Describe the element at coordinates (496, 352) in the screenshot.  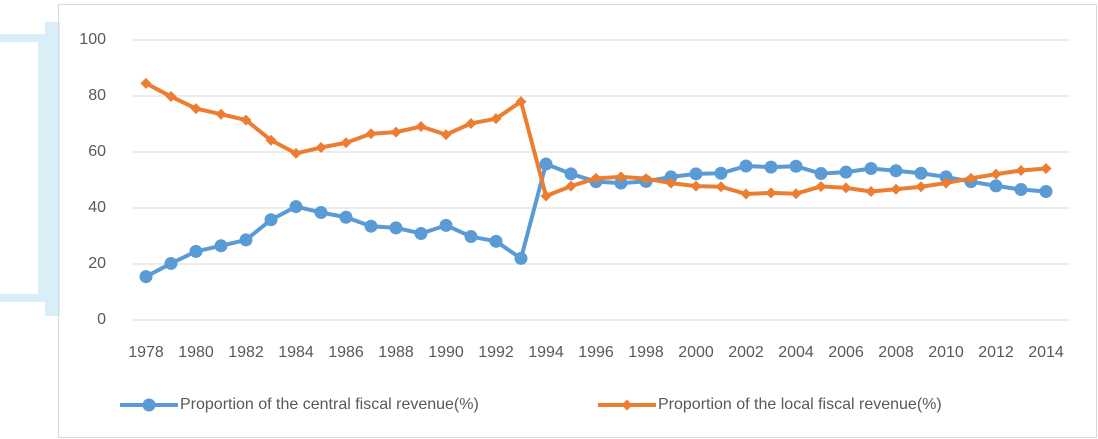
I see `x-tick-label: 1992` at that location.